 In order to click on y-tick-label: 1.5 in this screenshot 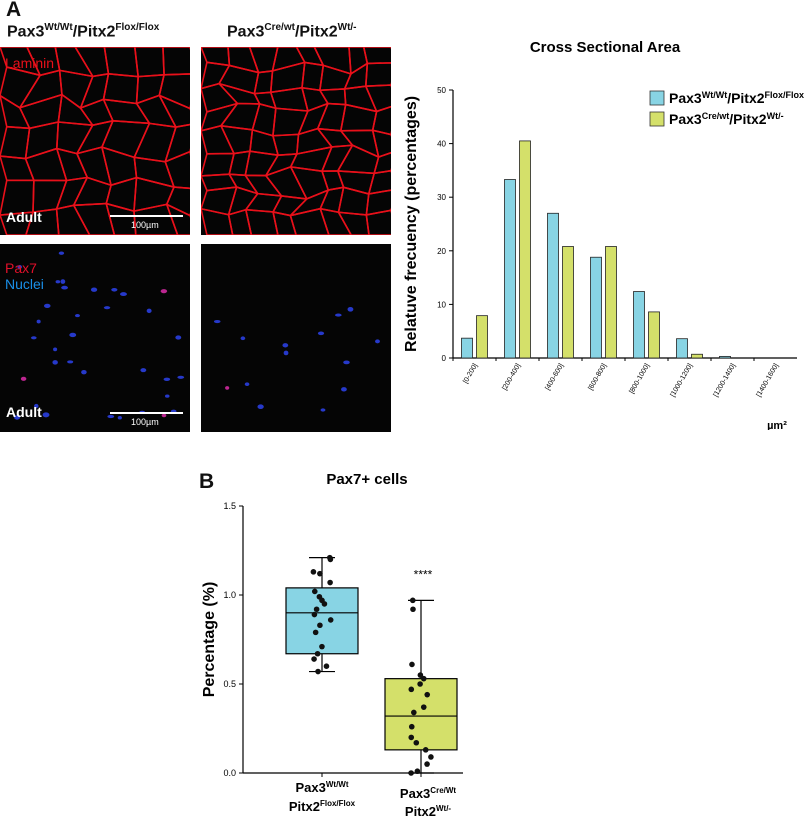, I will do `click(229, 506)`.